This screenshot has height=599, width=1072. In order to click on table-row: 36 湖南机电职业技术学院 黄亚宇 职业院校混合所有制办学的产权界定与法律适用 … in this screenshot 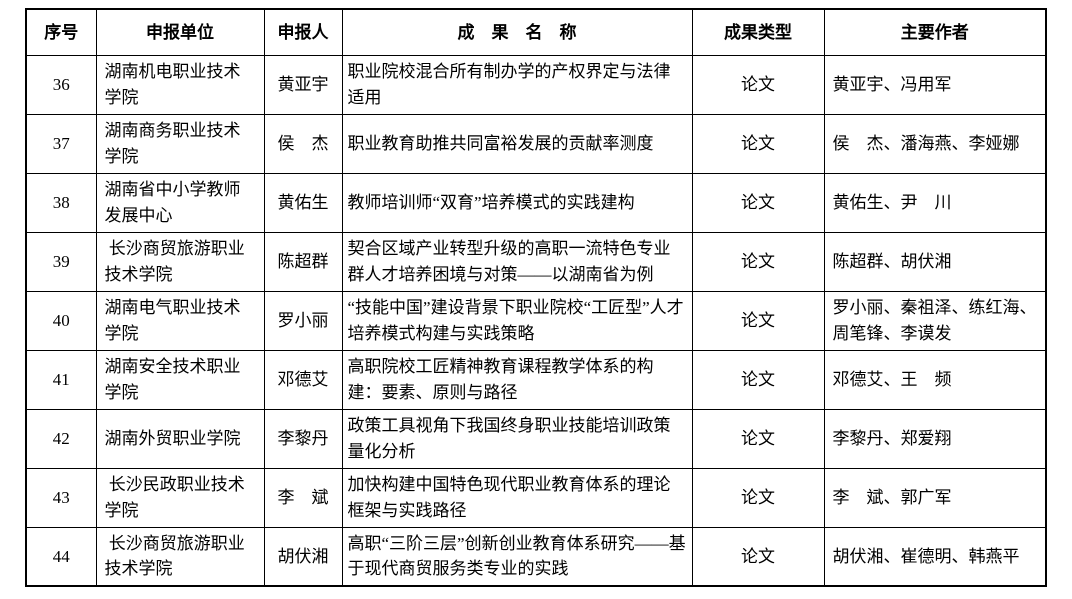, I will do `click(536, 84)`.